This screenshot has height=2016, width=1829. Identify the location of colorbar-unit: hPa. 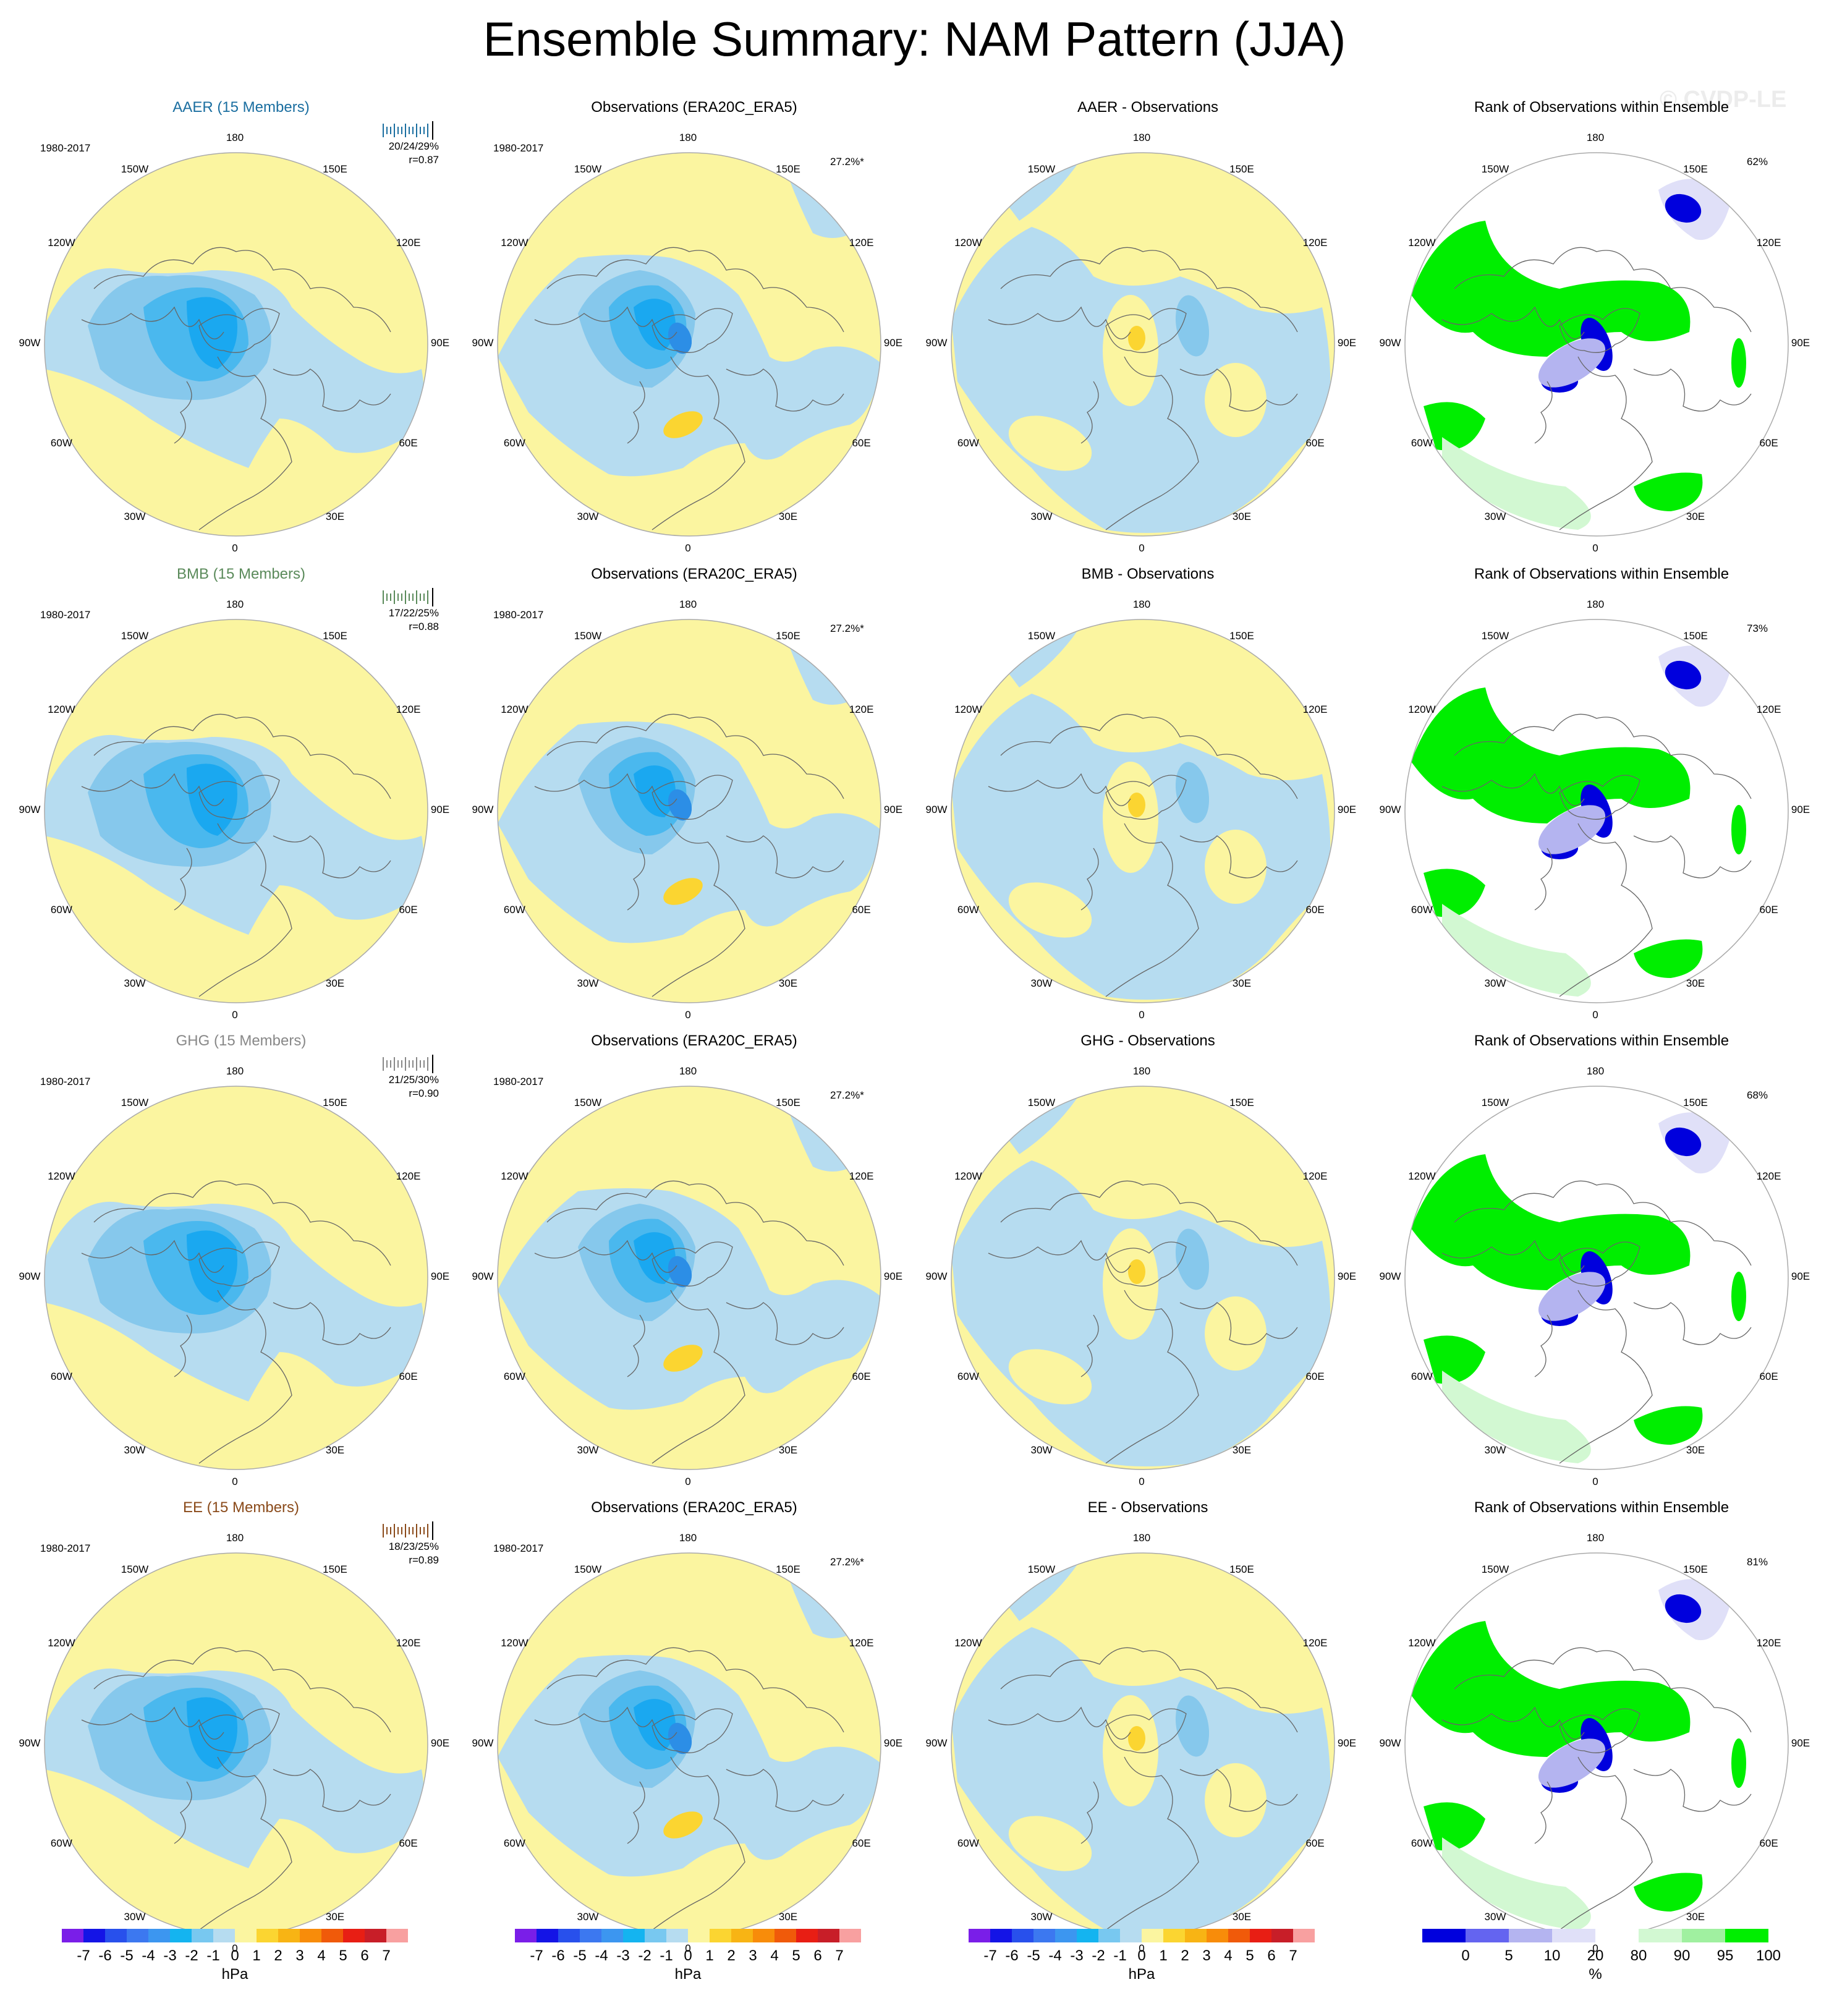
(688, 1974).